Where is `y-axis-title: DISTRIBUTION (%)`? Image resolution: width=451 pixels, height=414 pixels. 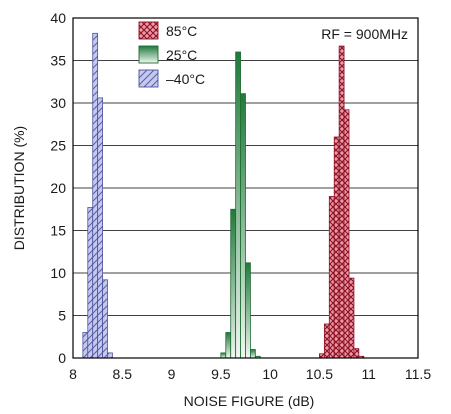
y-axis-title: DISTRIBUTION (%) is located at coordinates (19, 188).